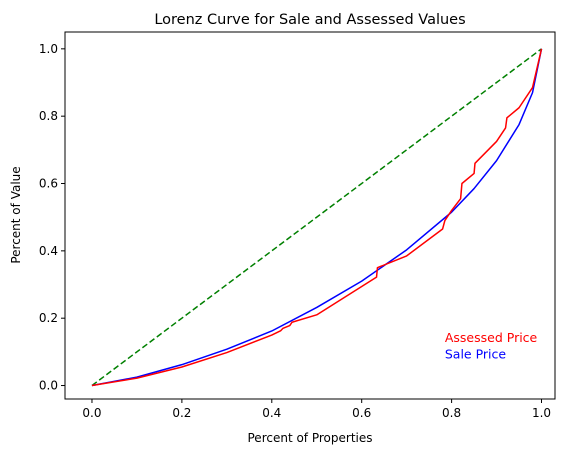  What do you see at coordinates (271, 413) in the screenshot?
I see `x-tick-label: 0.4` at bounding box center [271, 413].